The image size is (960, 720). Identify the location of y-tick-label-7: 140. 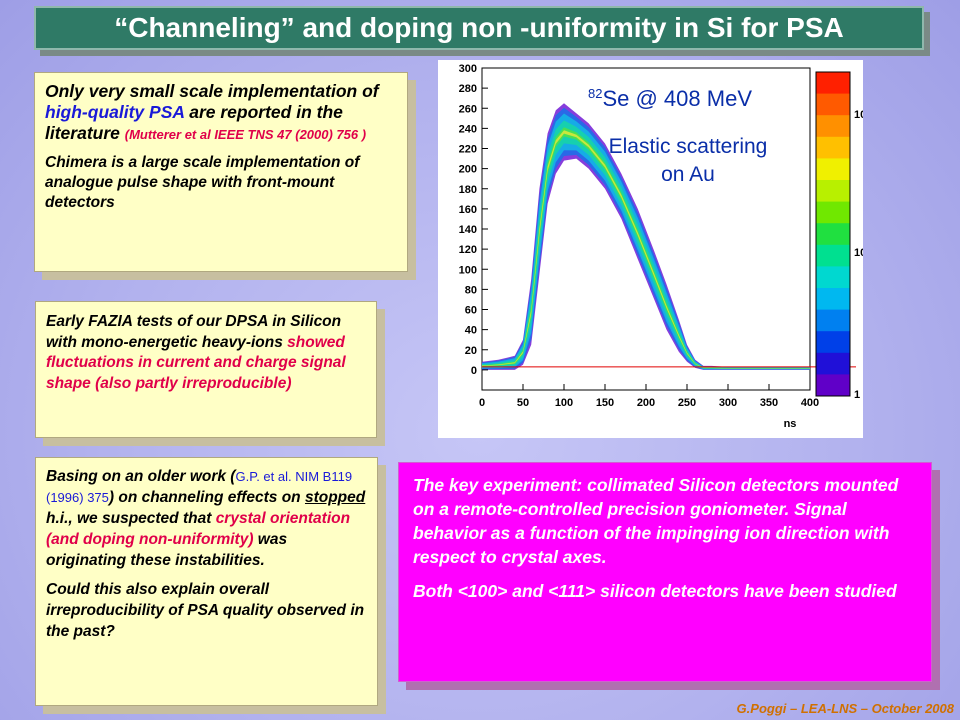
(468, 230).